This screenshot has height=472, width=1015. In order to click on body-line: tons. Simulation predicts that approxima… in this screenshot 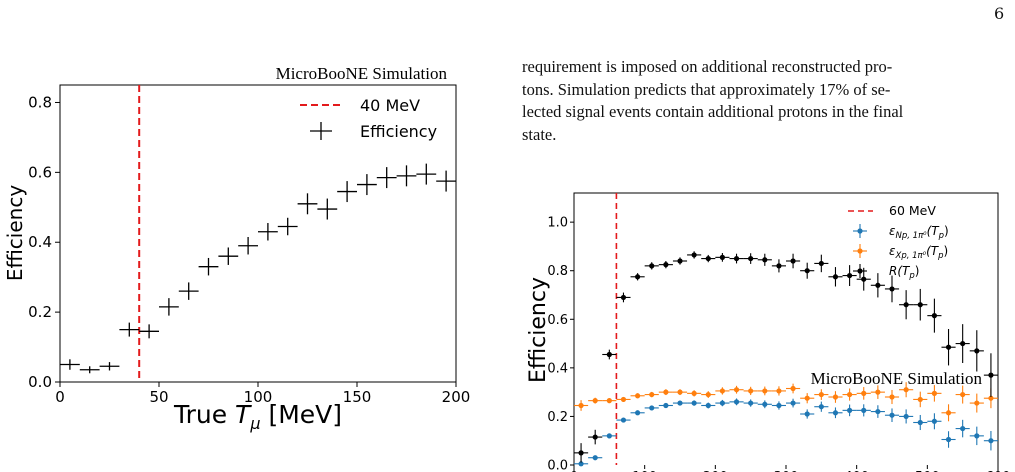, I will do `click(706, 89)`.